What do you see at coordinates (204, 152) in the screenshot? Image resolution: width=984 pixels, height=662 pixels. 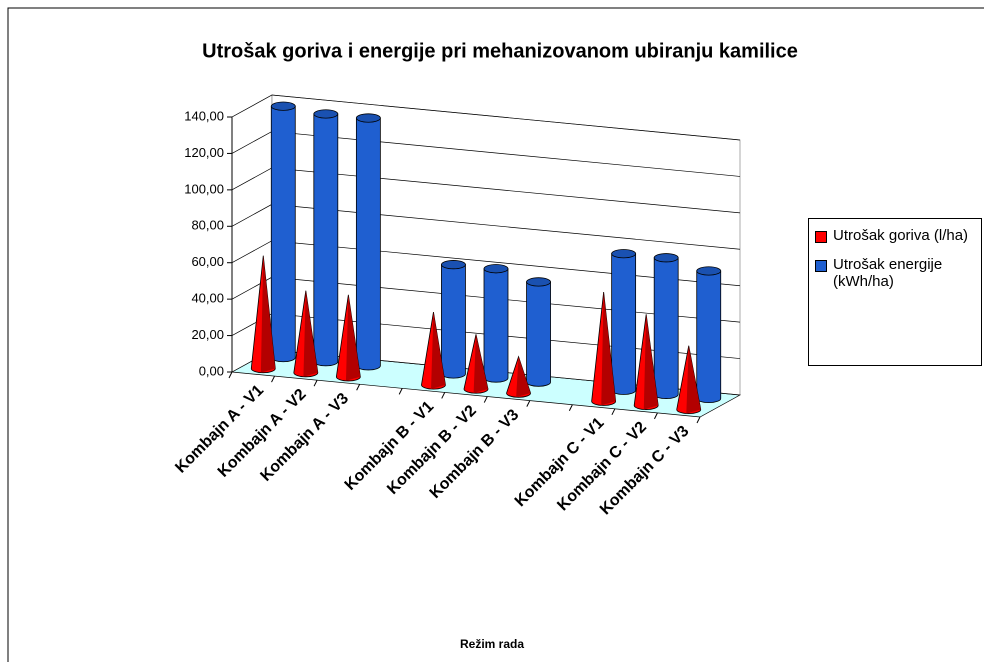 I see `y-tick-label: 120,00` at bounding box center [204, 152].